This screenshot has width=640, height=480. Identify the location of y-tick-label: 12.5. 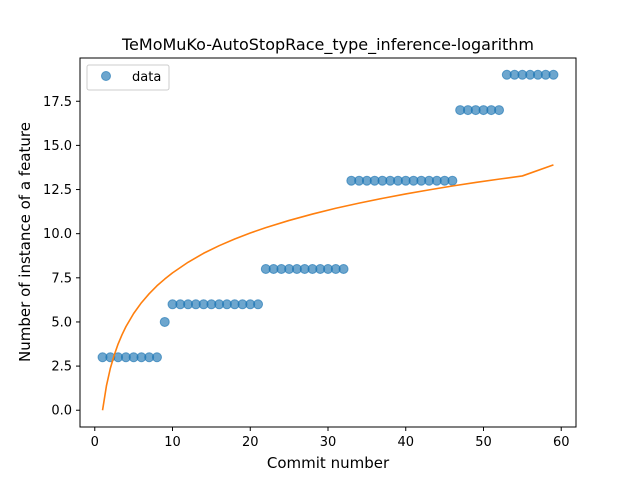
(57, 190).